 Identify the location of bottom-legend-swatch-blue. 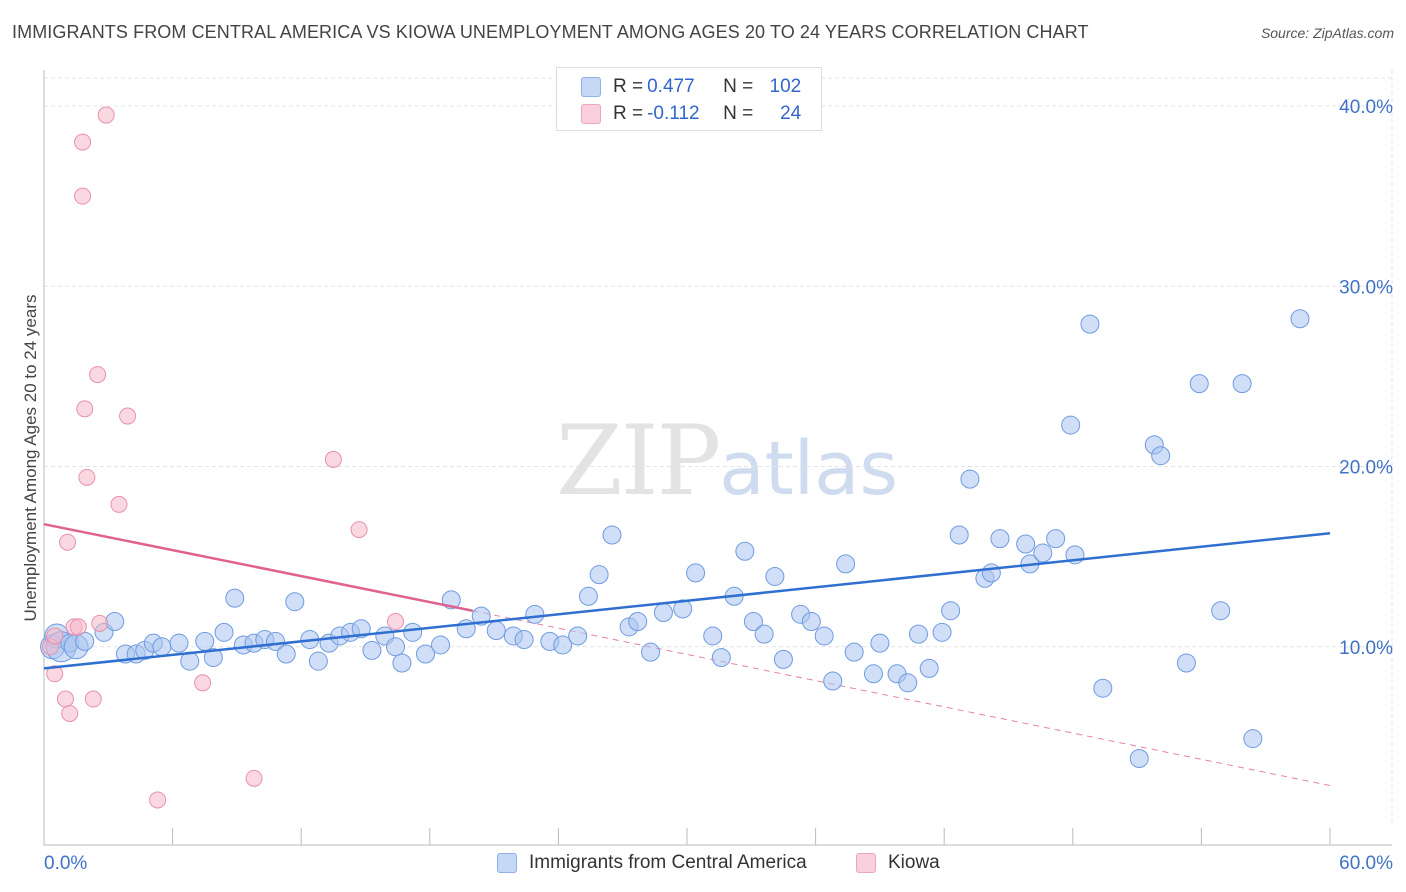
(507, 863).